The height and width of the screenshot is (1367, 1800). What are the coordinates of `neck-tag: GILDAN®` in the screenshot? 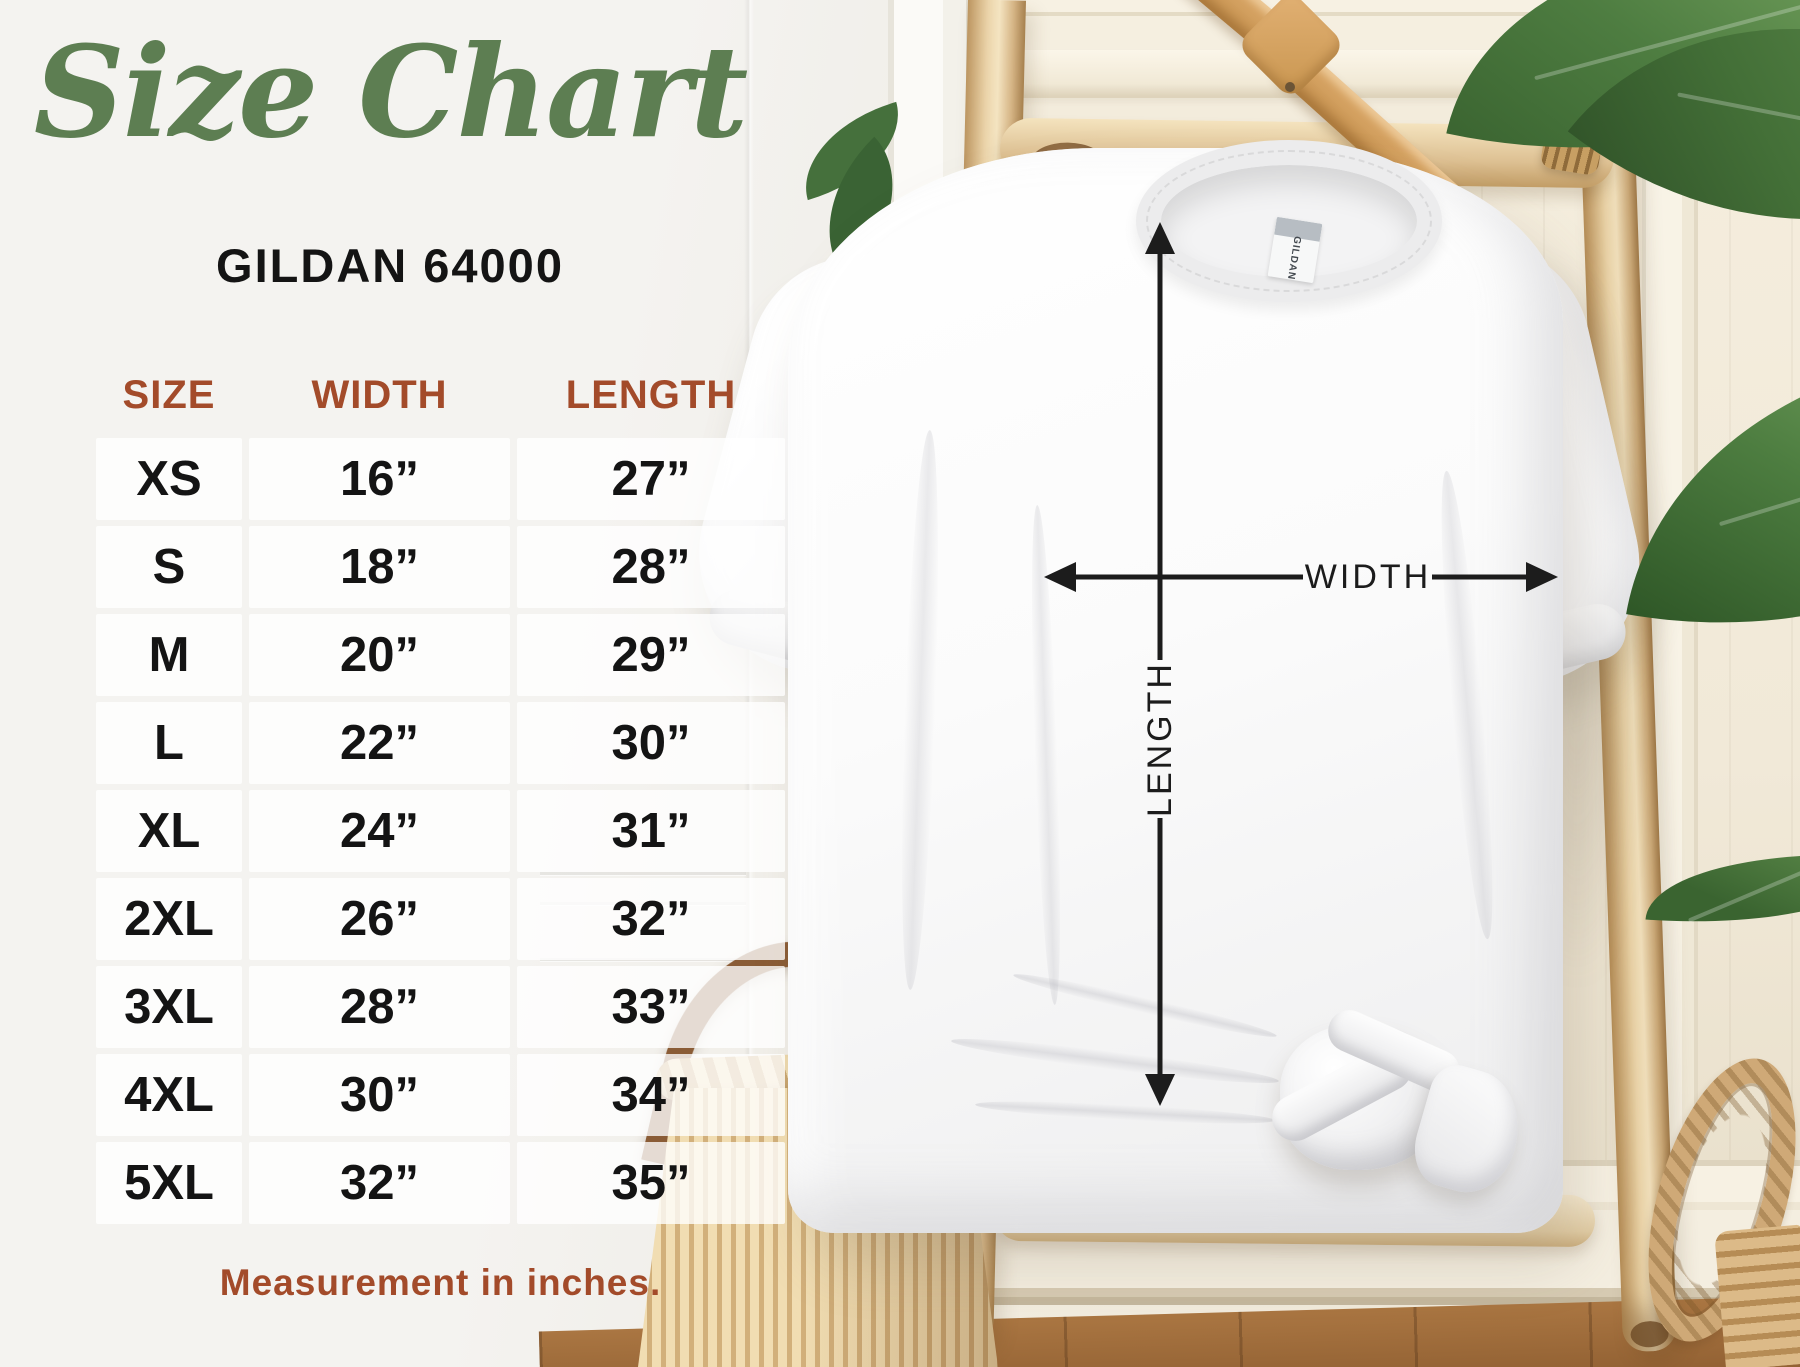 It's located at (1295, 250).